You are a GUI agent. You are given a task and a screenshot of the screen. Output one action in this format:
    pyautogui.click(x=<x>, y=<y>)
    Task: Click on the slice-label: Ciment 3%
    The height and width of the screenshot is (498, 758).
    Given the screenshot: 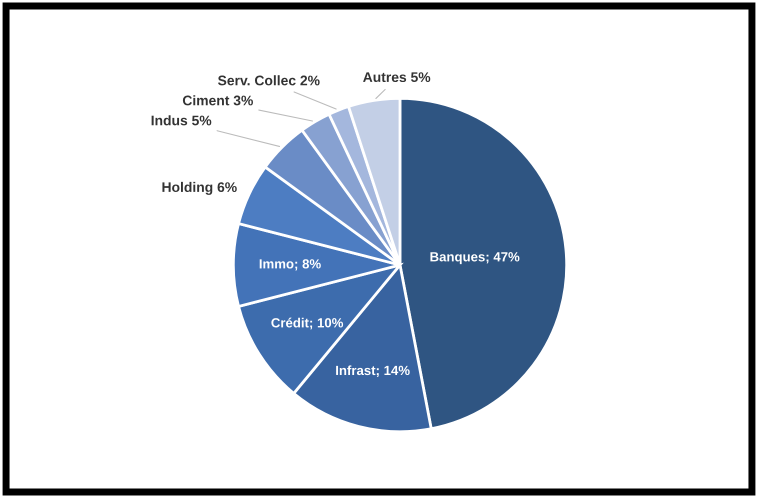 What is the action you would take?
    pyautogui.click(x=217, y=100)
    